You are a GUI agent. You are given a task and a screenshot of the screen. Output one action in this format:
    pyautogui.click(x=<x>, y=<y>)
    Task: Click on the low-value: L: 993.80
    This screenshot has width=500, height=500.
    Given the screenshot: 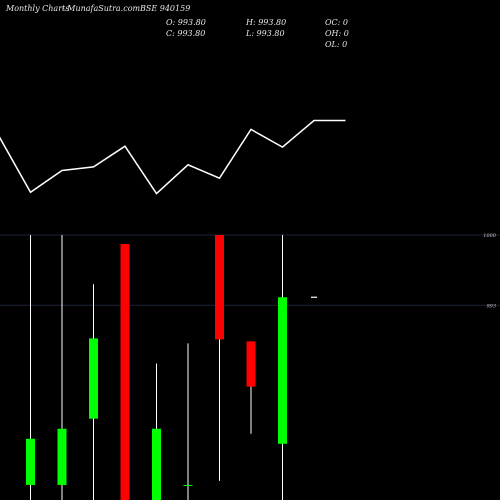 What is the action you would take?
    pyautogui.click(x=265, y=33)
    